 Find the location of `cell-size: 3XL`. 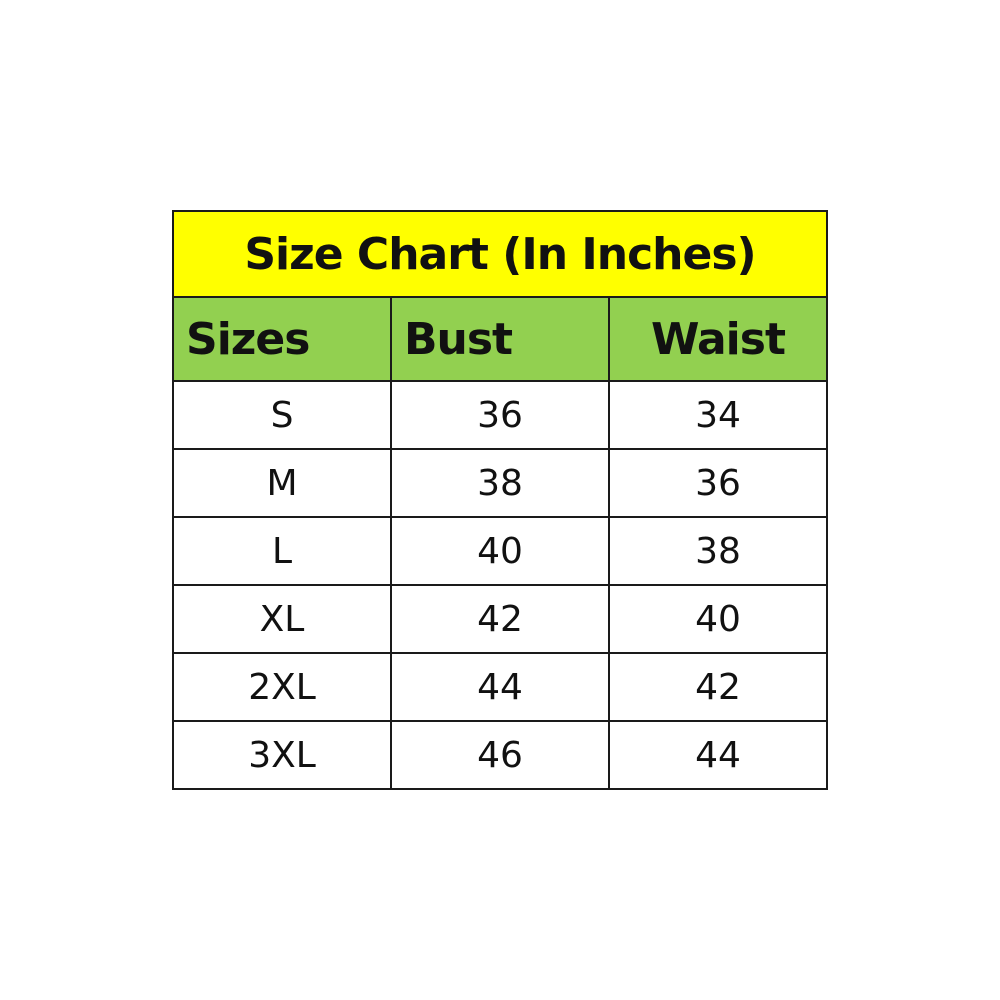

cell-size: 3XL is located at coordinates (282, 755).